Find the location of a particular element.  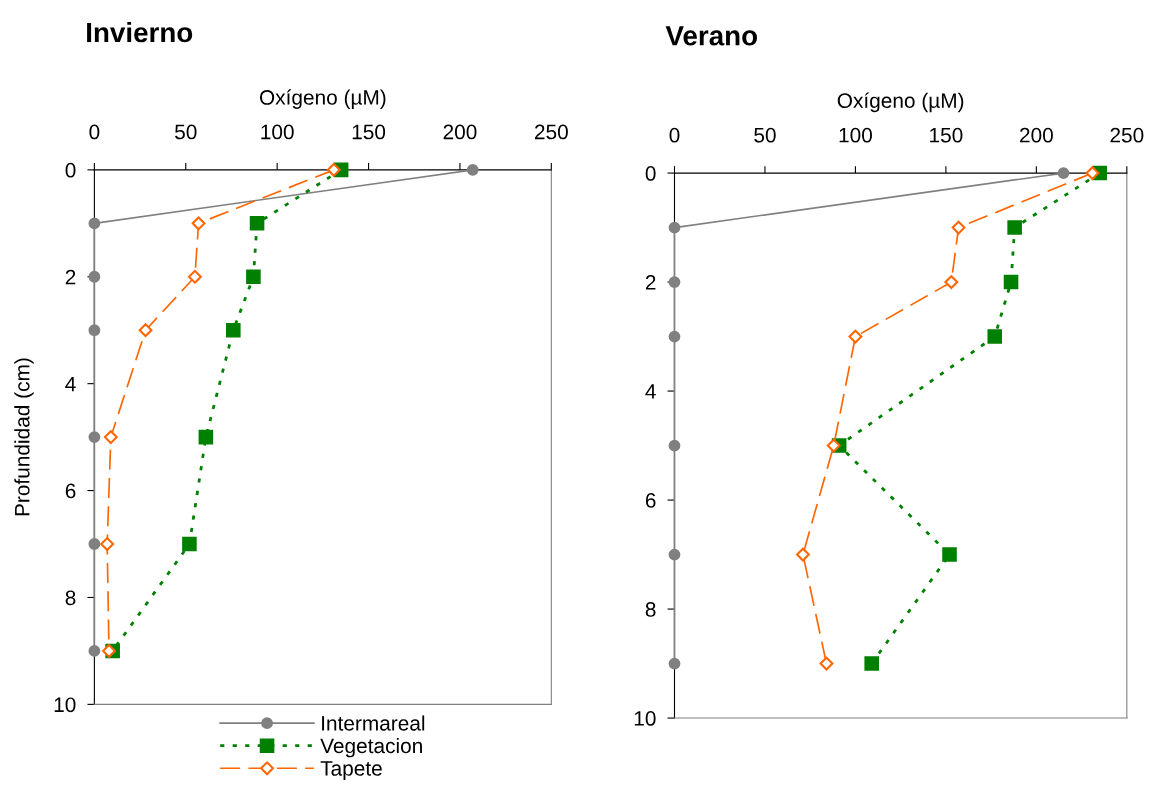

y-axis-title: Profundidad (cm) is located at coordinates (24, 437).